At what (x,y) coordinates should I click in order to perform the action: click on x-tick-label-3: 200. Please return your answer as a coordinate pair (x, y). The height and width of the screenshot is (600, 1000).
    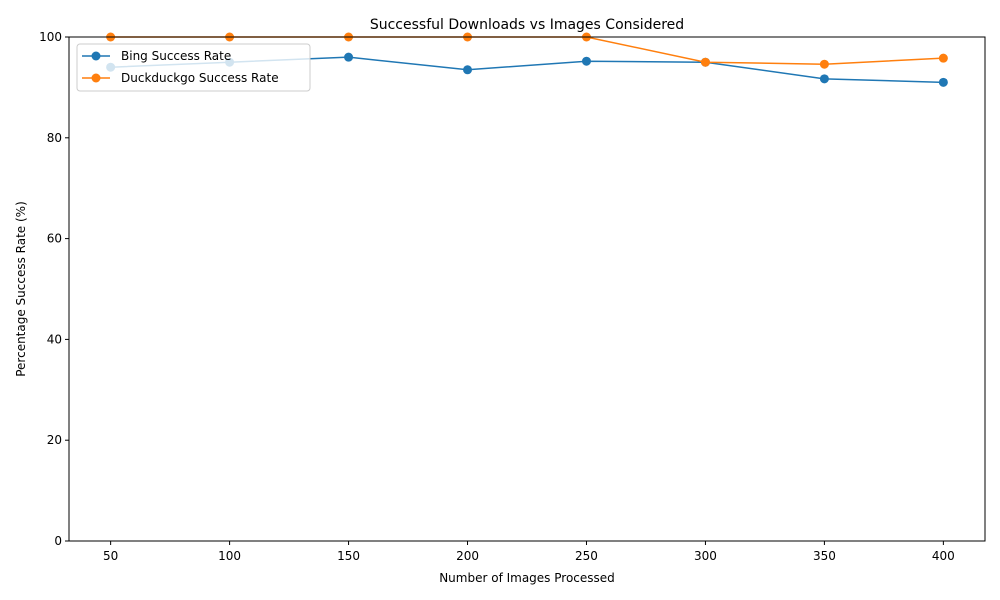
    Looking at the image, I should click on (467, 556).